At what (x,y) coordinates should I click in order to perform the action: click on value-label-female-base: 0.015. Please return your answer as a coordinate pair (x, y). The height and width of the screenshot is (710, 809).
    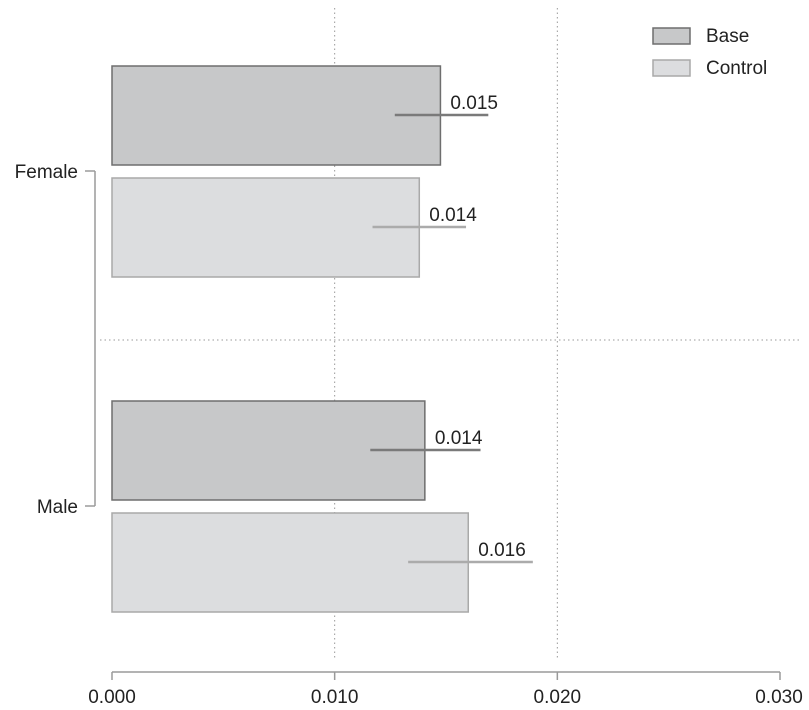
    Looking at the image, I should click on (474, 103).